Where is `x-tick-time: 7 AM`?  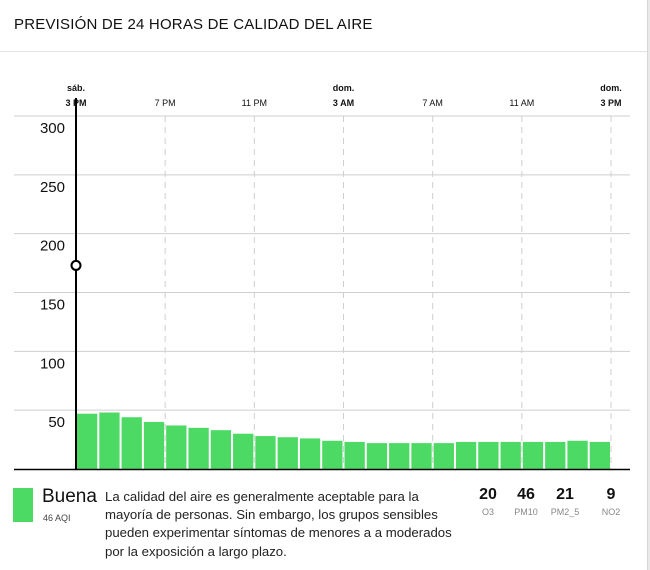 x-tick-time: 7 AM is located at coordinates (432, 103).